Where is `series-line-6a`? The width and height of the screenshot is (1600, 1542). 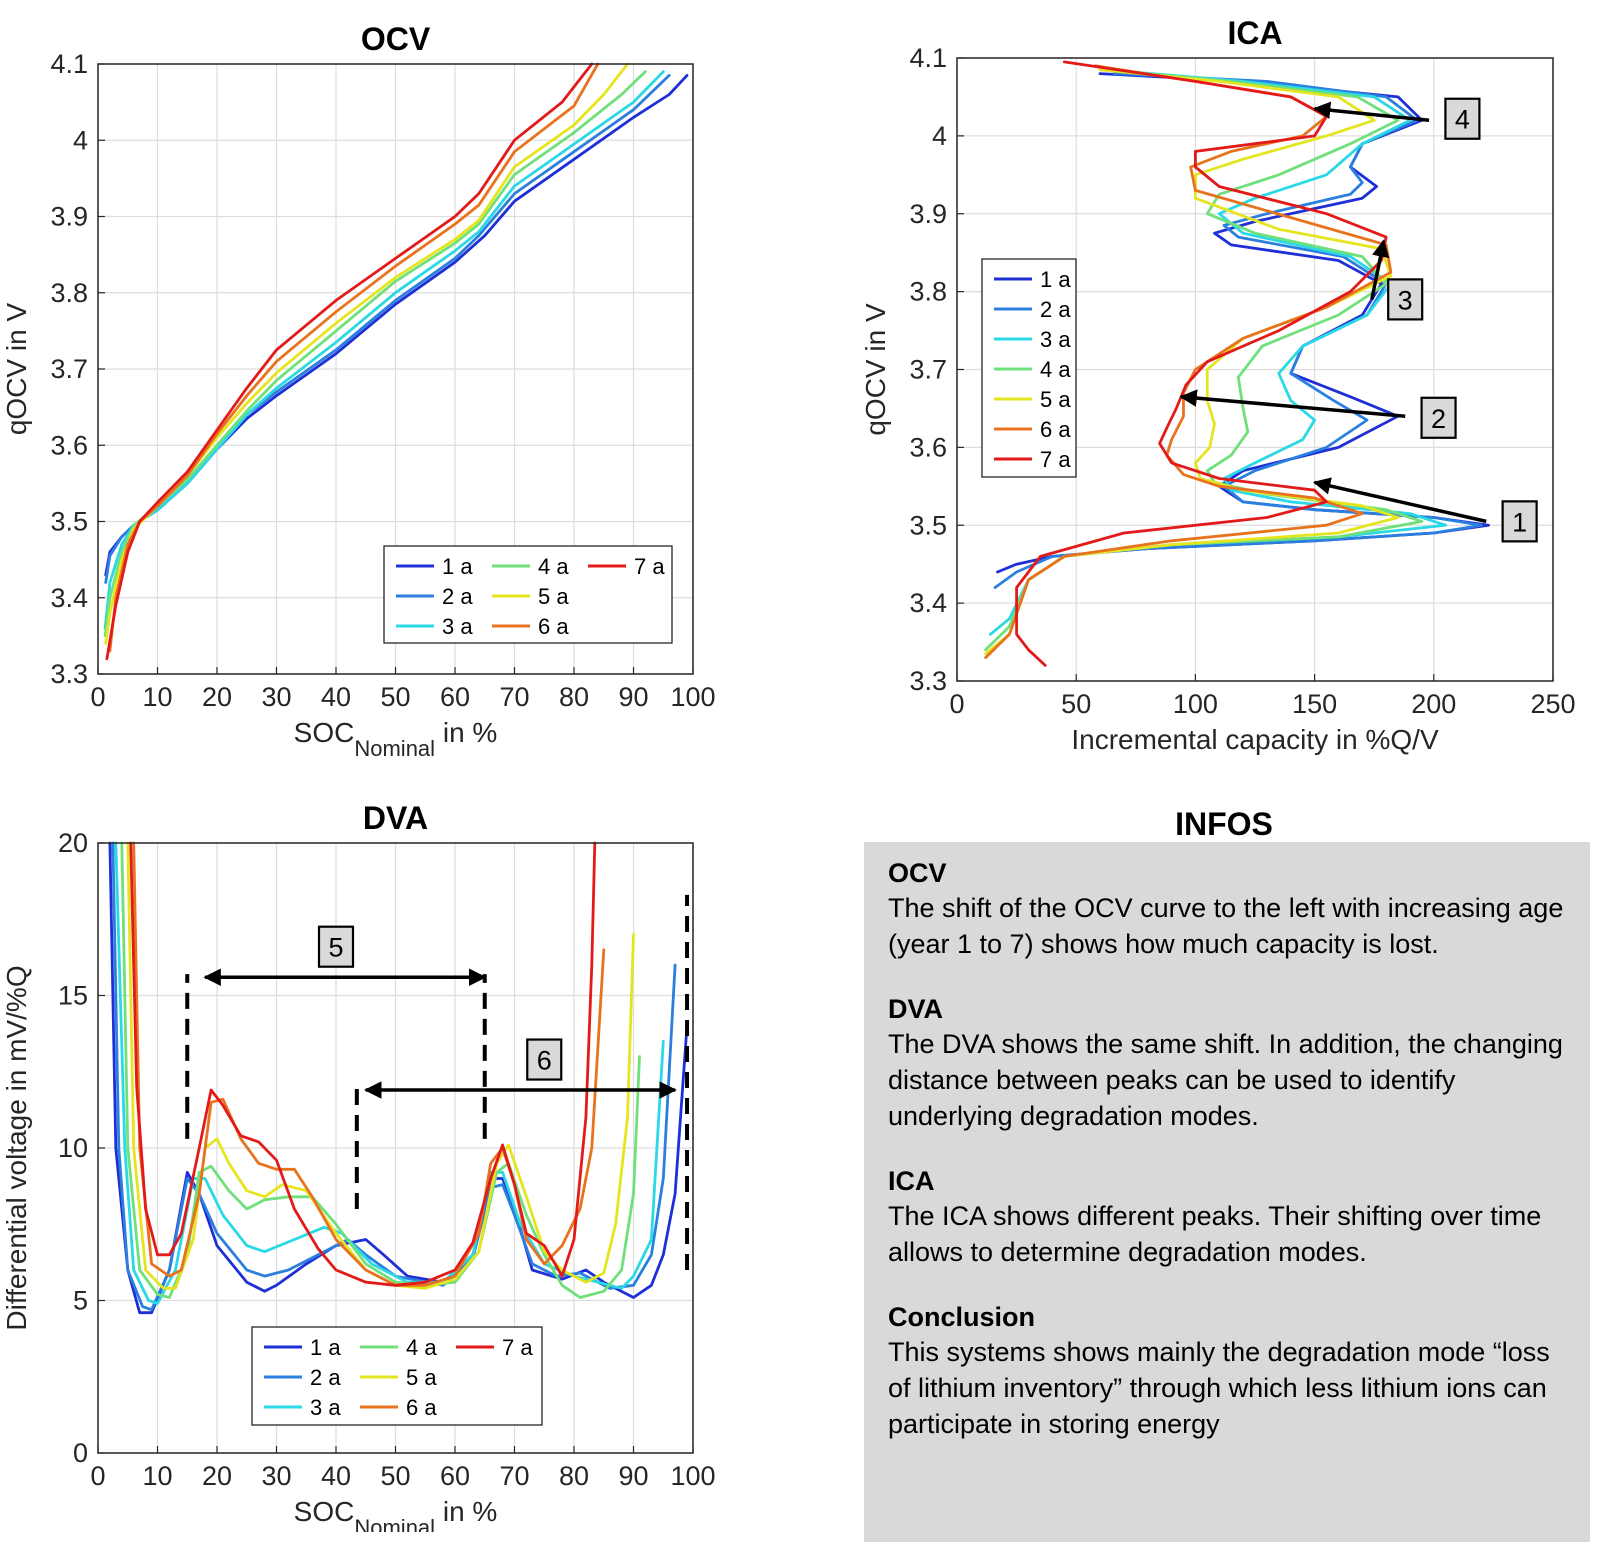
series-line-6a is located at coordinates (369, 1064).